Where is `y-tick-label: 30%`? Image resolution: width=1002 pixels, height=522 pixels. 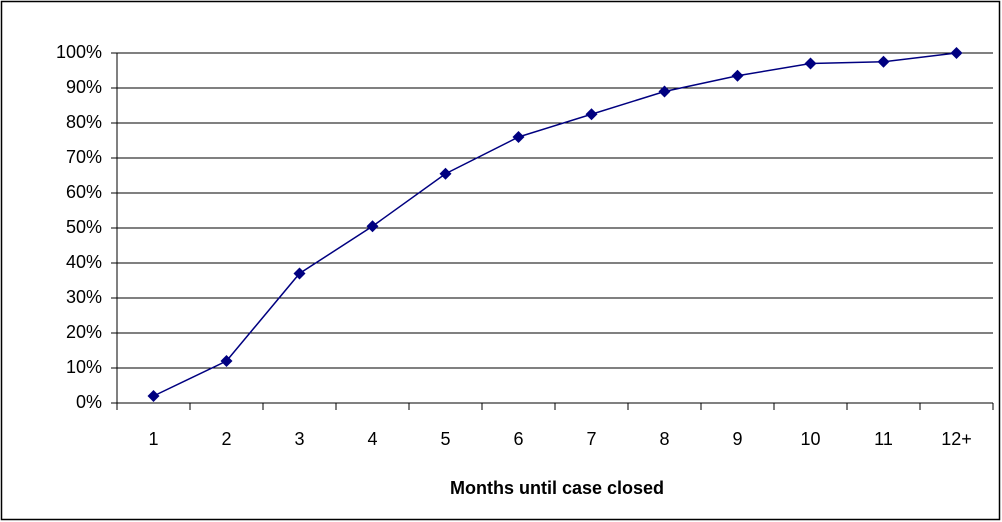 y-tick-label: 30% is located at coordinates (84, 297).